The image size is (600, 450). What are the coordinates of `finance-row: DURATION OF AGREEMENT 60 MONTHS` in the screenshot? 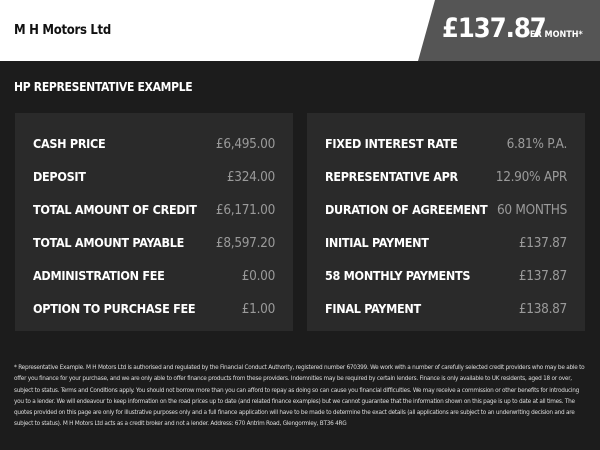 It's located at (446, 209).